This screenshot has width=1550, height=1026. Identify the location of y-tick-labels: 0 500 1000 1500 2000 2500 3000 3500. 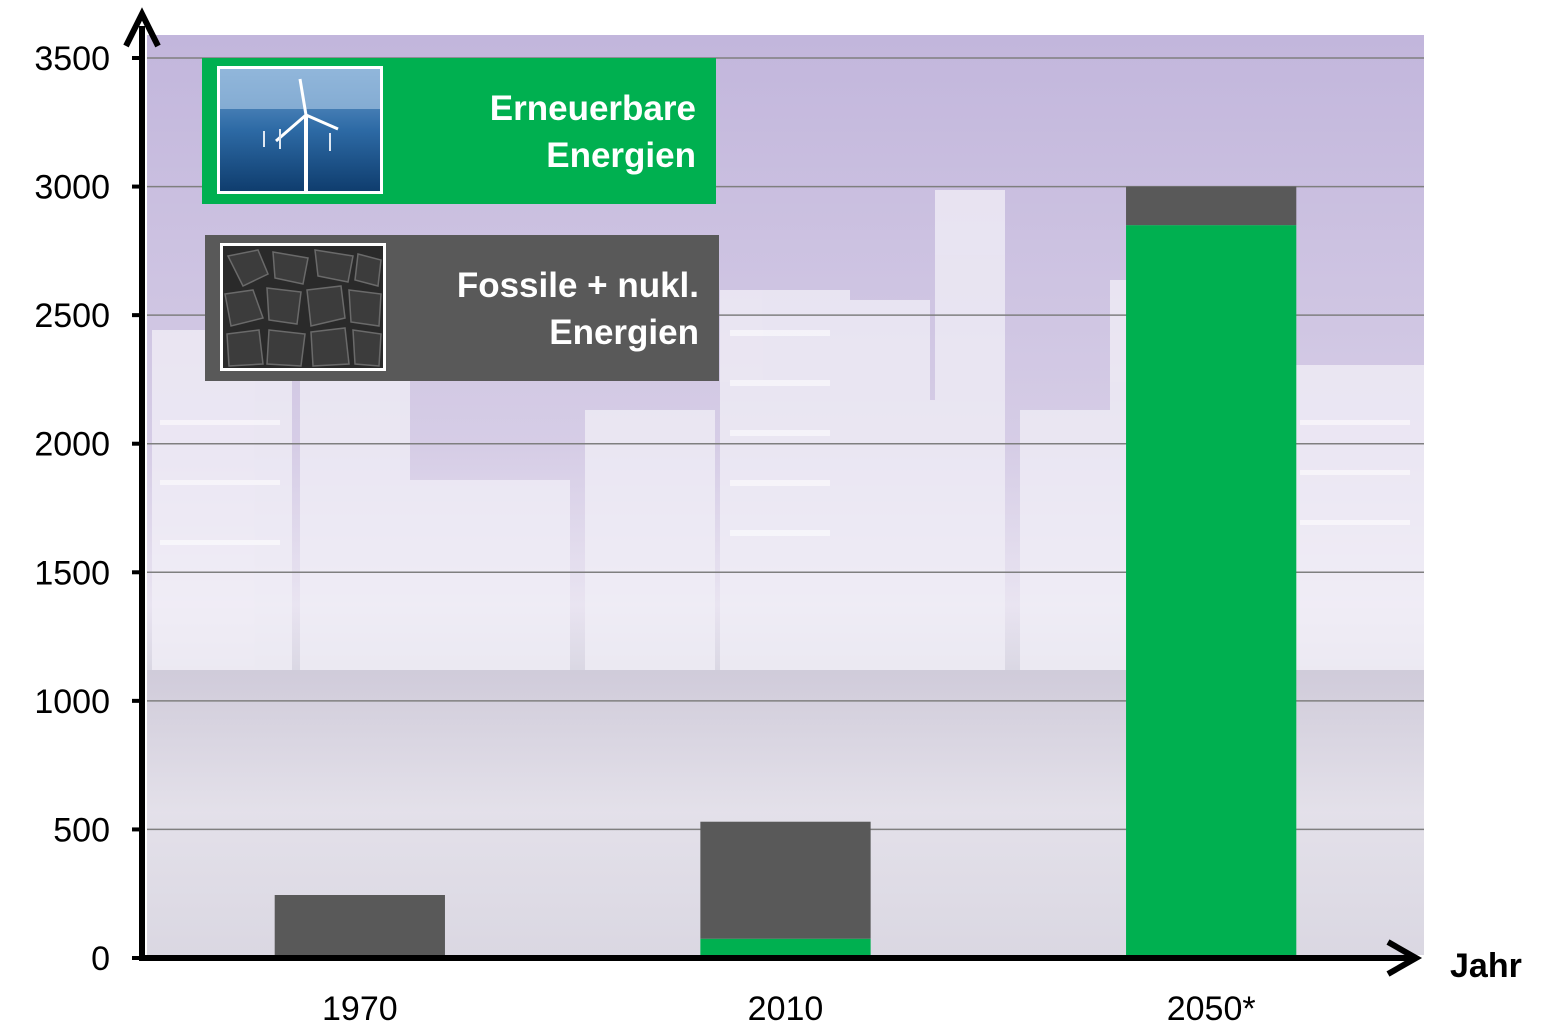
(88, 509).